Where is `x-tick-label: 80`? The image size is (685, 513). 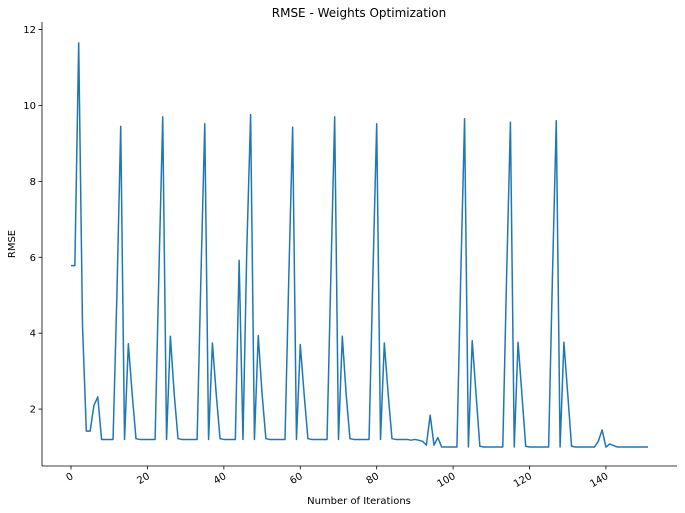
x-tick-label: 80 is located at coordinates (373, 479).